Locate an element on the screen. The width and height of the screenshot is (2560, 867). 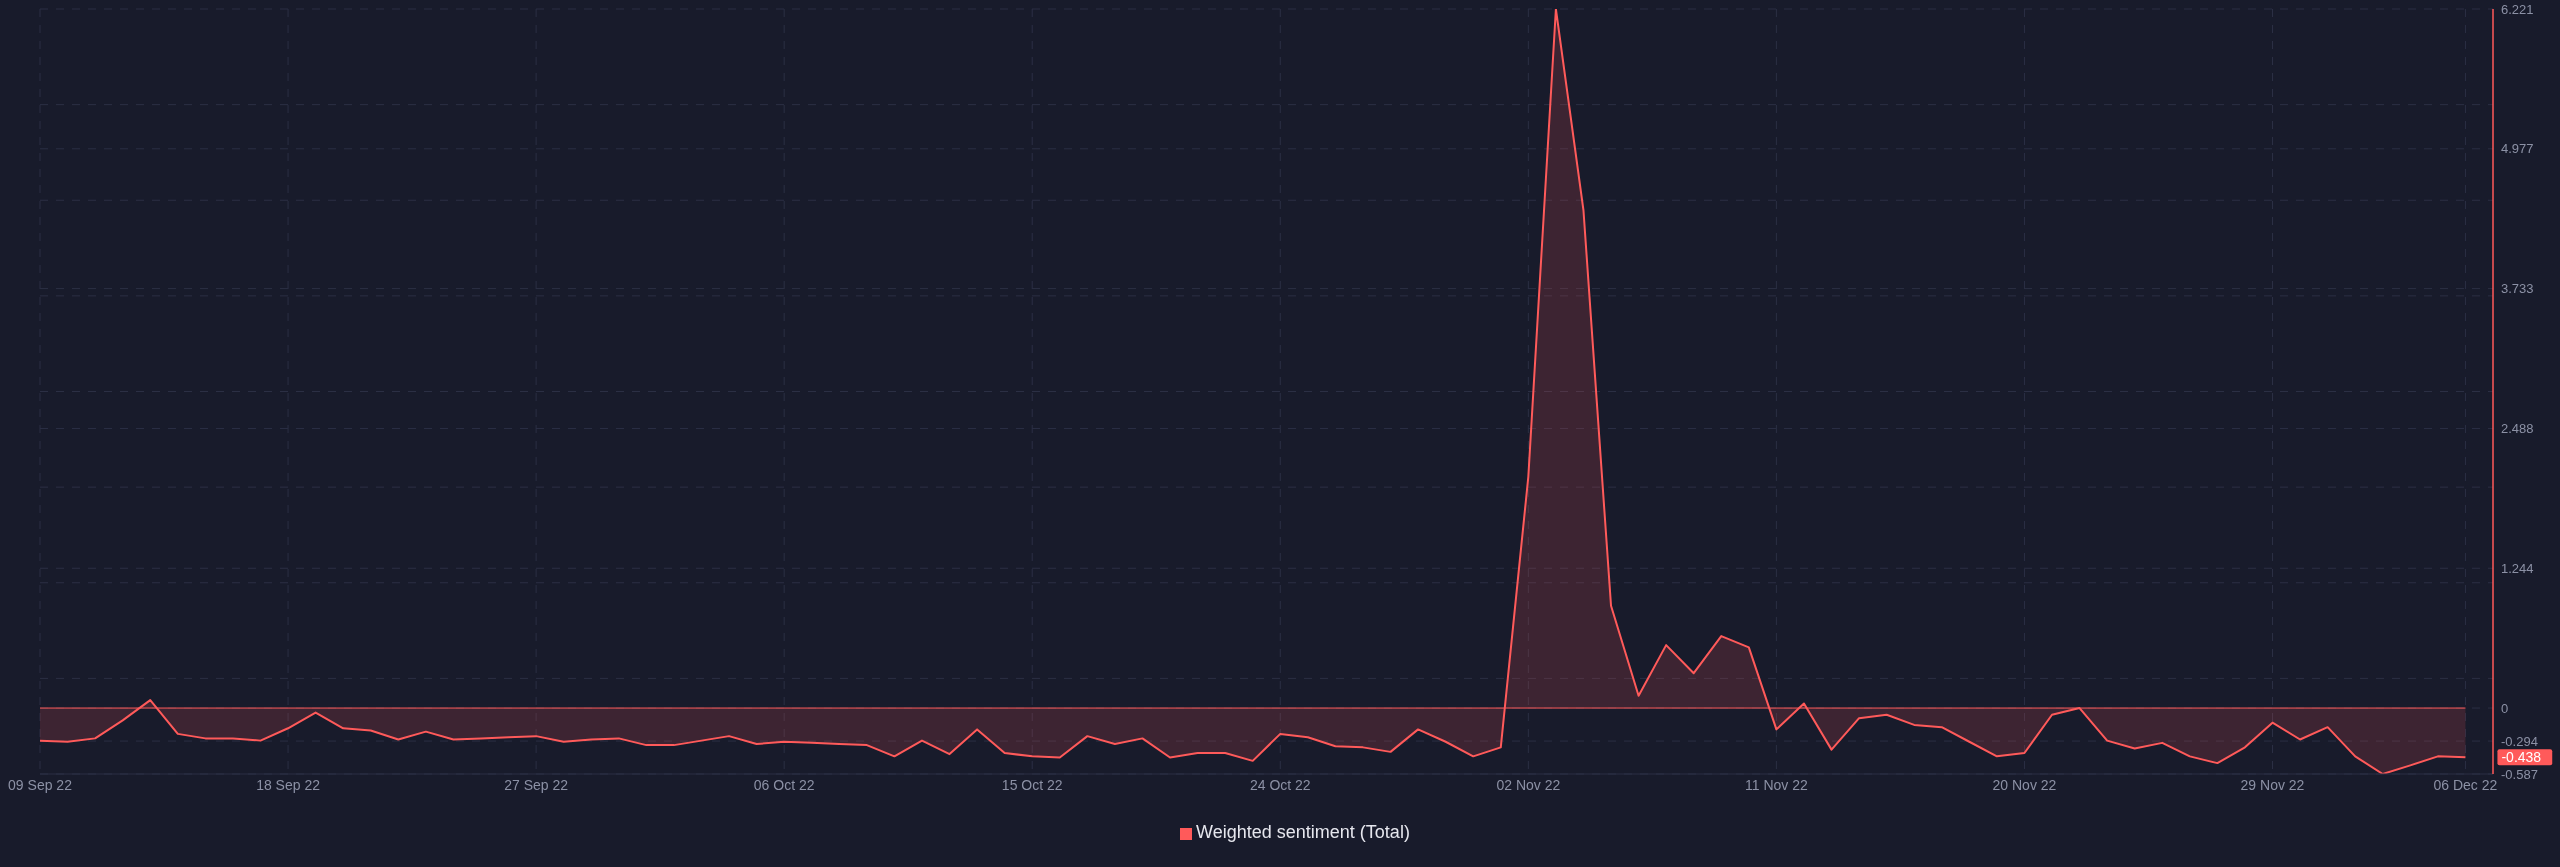
x-tick-label: 27 Sep 22 is located at coordinates (536, 784).